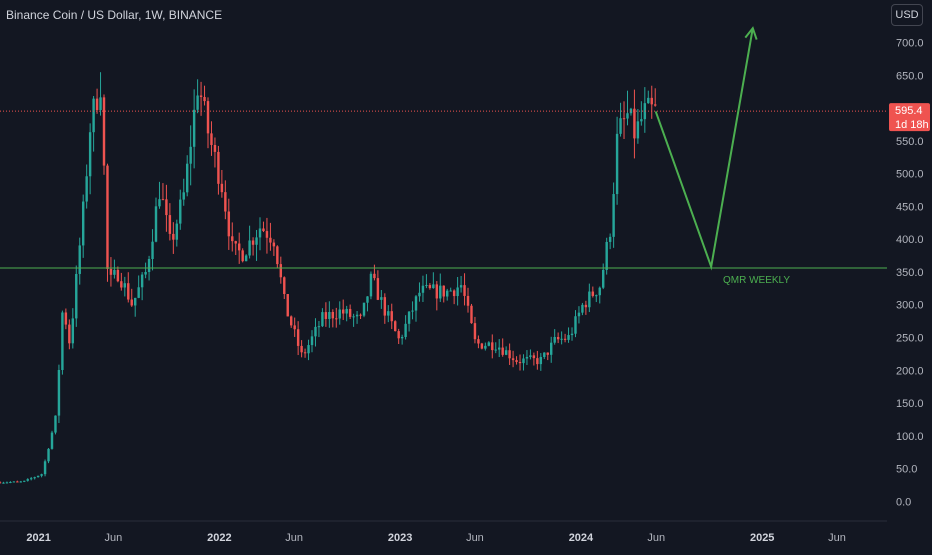  What do you see at coordinates (910, 339) in the screenshot?
I see `price-tick-label: 250.0` at bounding box center [910, 339].